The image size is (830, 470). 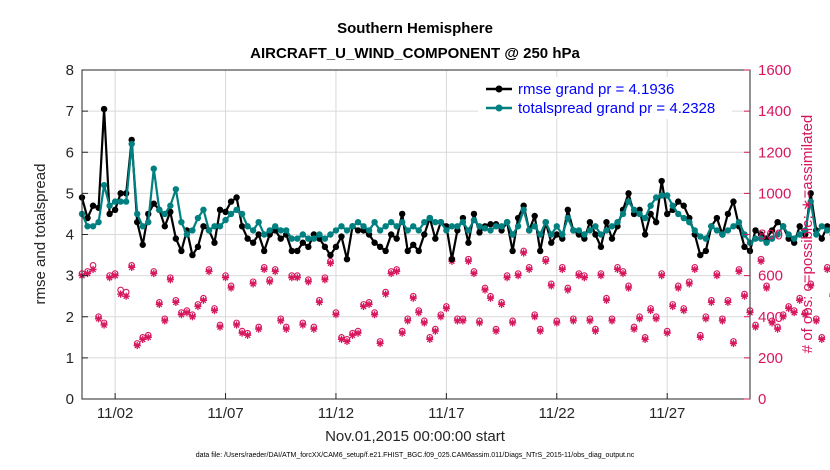 What do you see at coordinates (774, 152) in the screenshot?
I see `y2-tick-label: 1200` at bounding box center [774, 152].